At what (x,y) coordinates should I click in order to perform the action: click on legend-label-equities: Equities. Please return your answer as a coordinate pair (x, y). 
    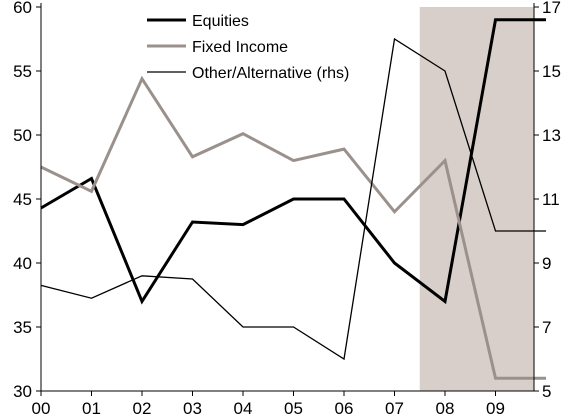
    Looking at the image, I should click on (220, 21).